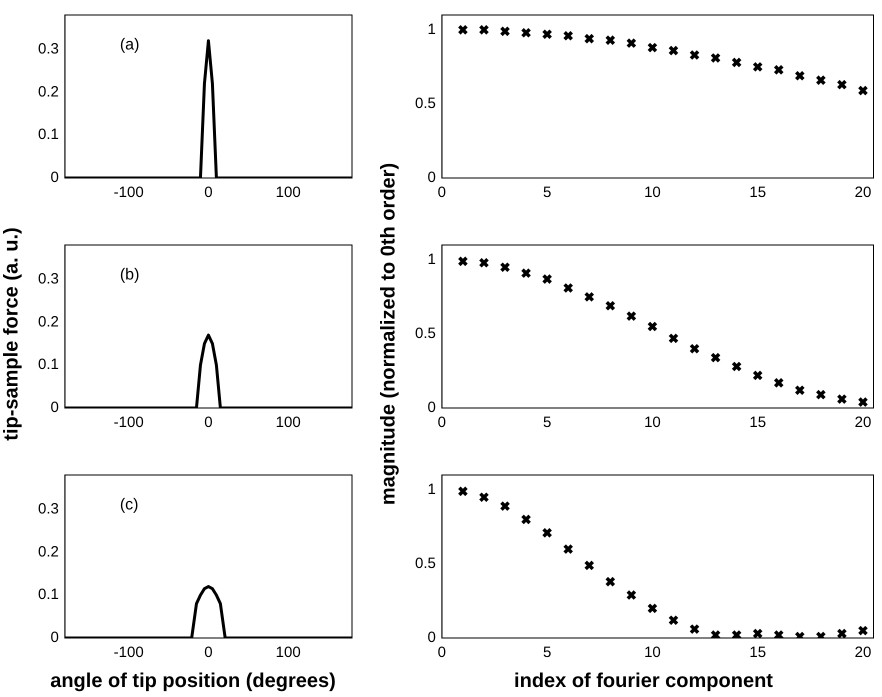 Image resolution: width=882 pixels, height=697 pixels. I want to click on annotation: (c), so click(129, 505).